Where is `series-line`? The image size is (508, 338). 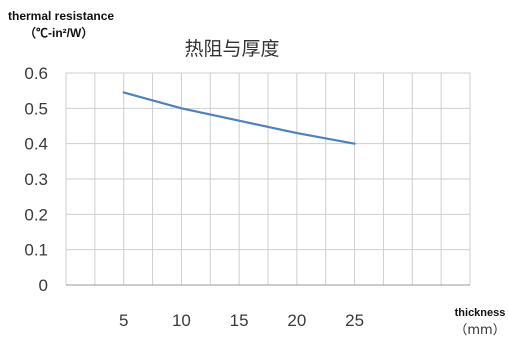 series-line is located at coordinates (239, 118).